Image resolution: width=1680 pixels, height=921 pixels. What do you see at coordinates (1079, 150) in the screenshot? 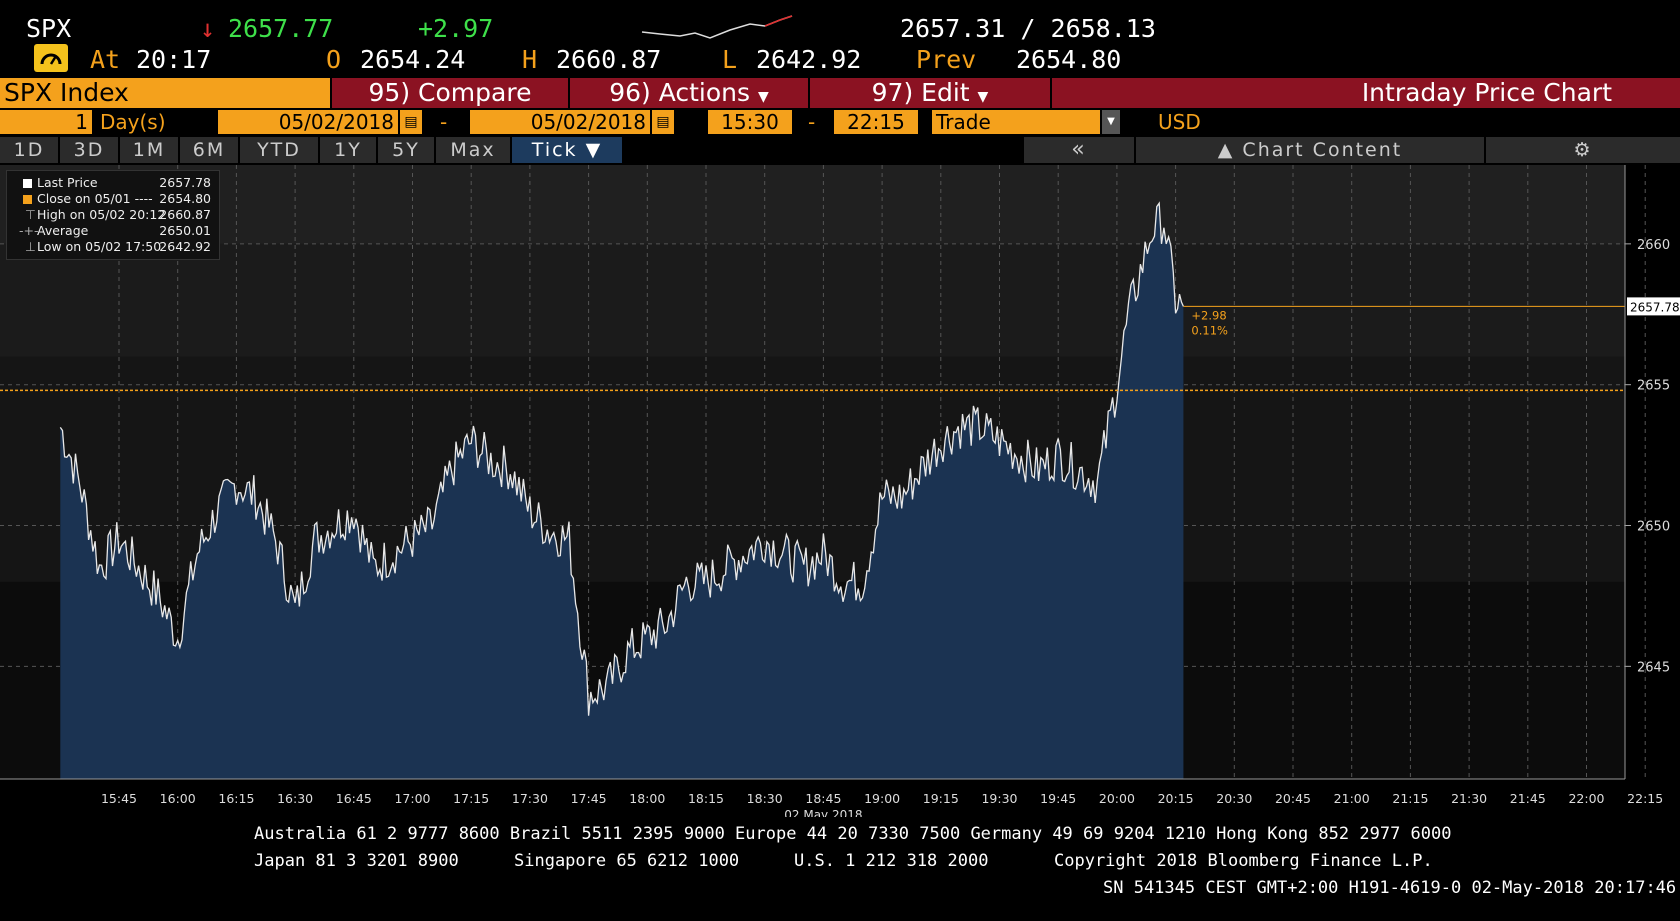
I see `collapse-icon: «` at bounding box center [1079, 150].